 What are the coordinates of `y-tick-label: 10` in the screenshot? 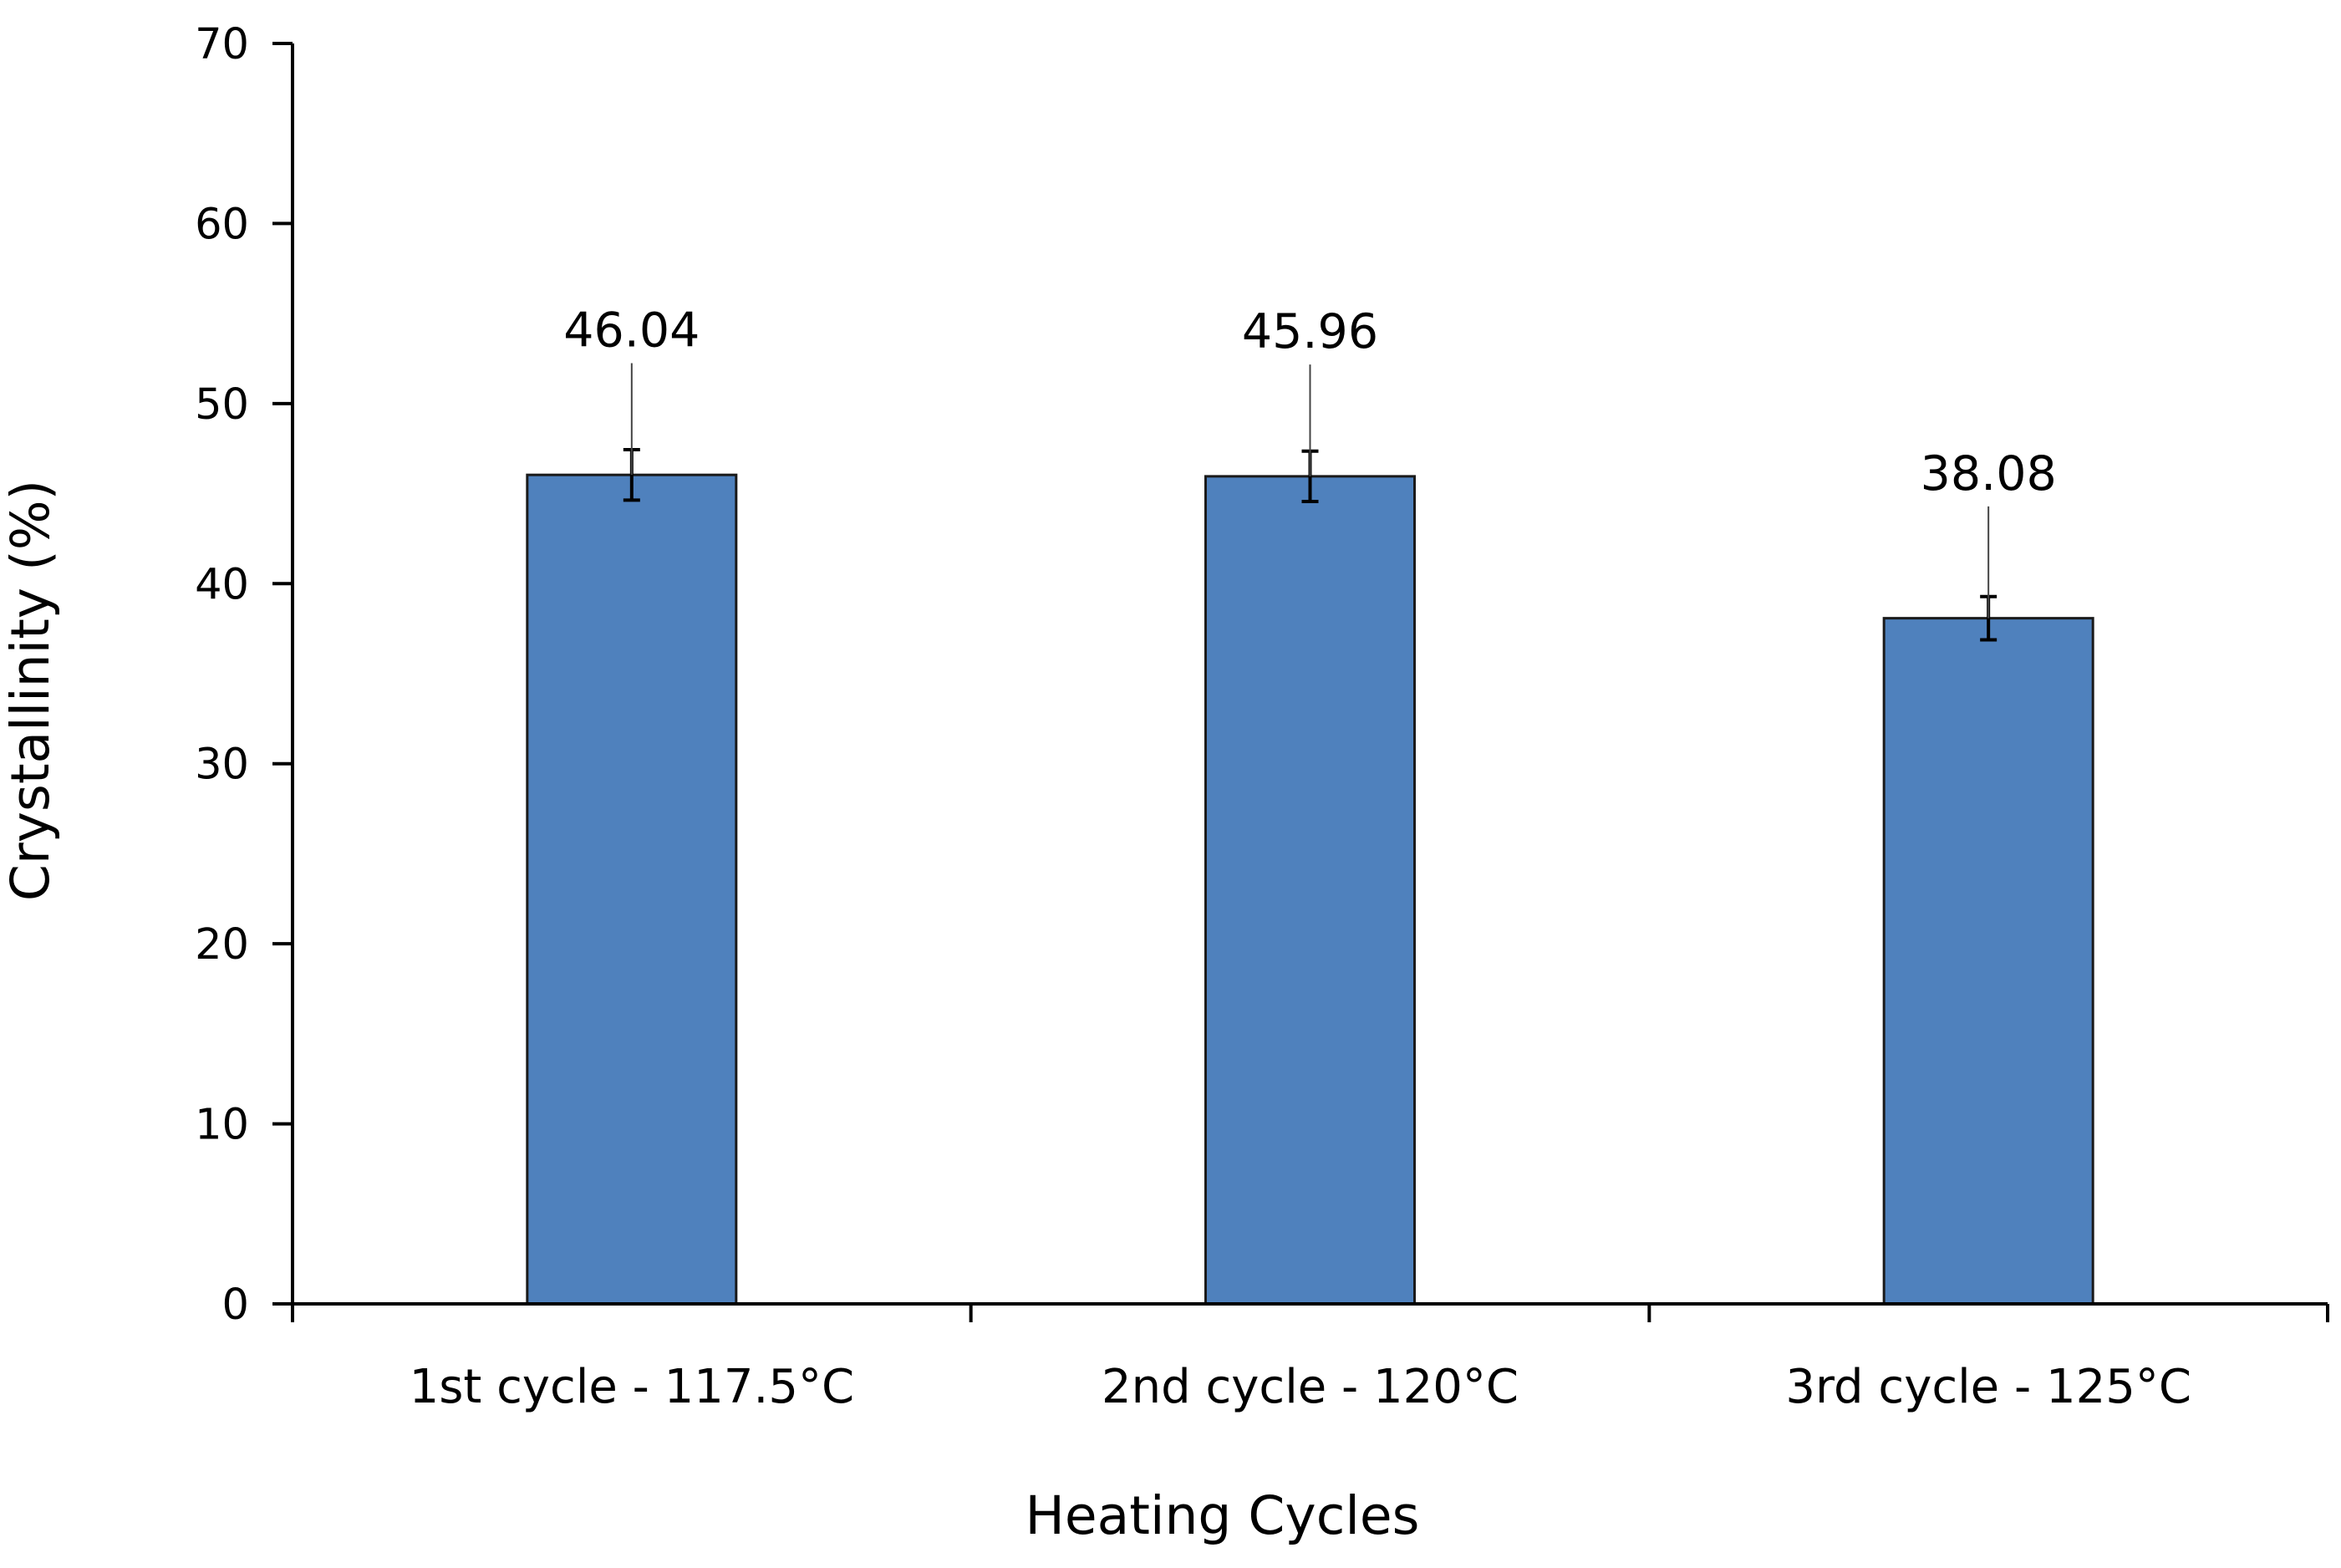 It's located at (222, 1125).